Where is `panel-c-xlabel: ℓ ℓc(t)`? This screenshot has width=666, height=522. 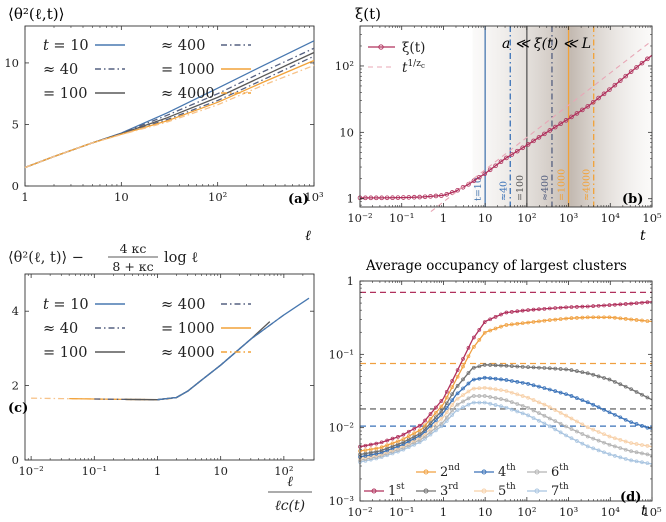 panel-c-xlabel: ℓ ℓc(t) is located at coordinates (290, 494).